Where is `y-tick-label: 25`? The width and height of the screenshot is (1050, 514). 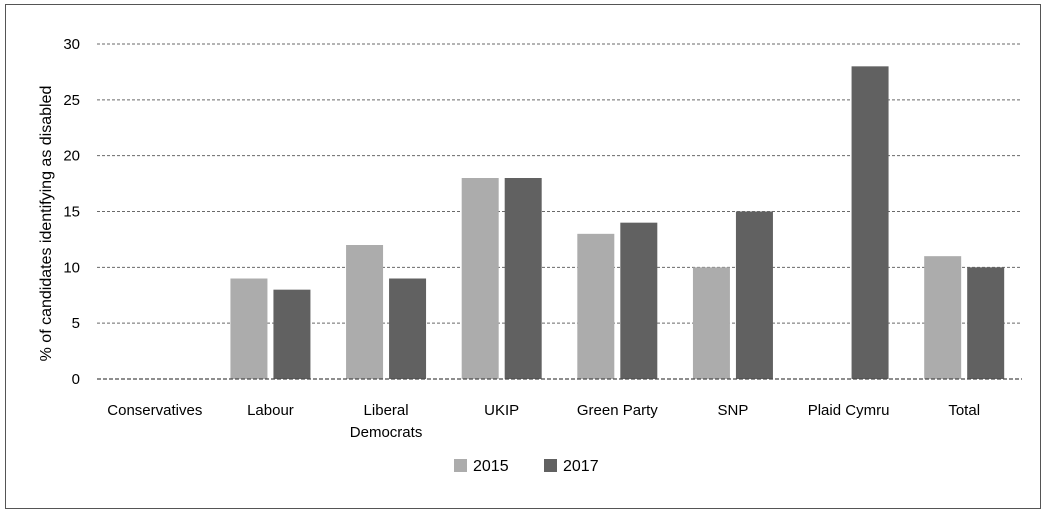 y-tick-label: 25 is located at coordinates (71, 100).